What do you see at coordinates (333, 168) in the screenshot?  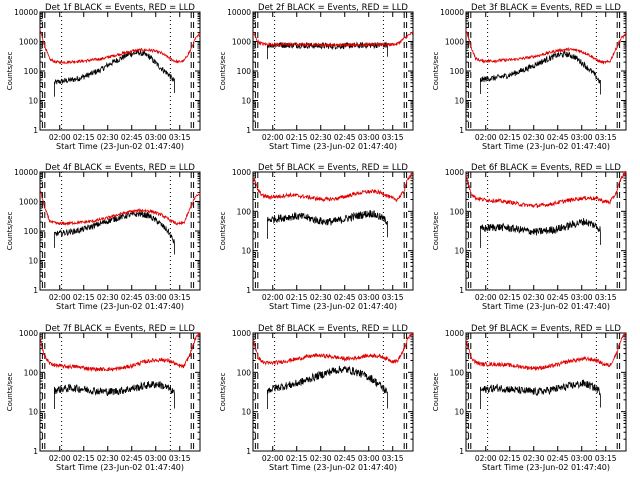 I see `chart-title: Det 5f BLACK = Events, RED = LLD` at bounding box center [333, 168].